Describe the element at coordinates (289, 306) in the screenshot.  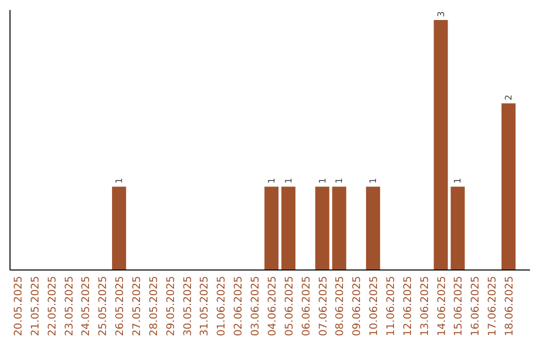
I see `x-tick-label: 05.06.2025` at that location.